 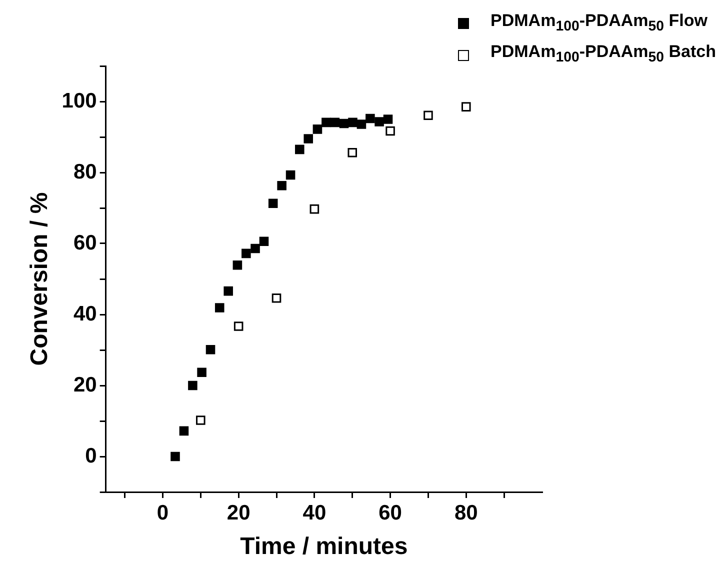 What do you see at coordinates (324, 546) in the screenshot?
I see `x-axis-title: Time / minutes` at bounding box center [324, 546].